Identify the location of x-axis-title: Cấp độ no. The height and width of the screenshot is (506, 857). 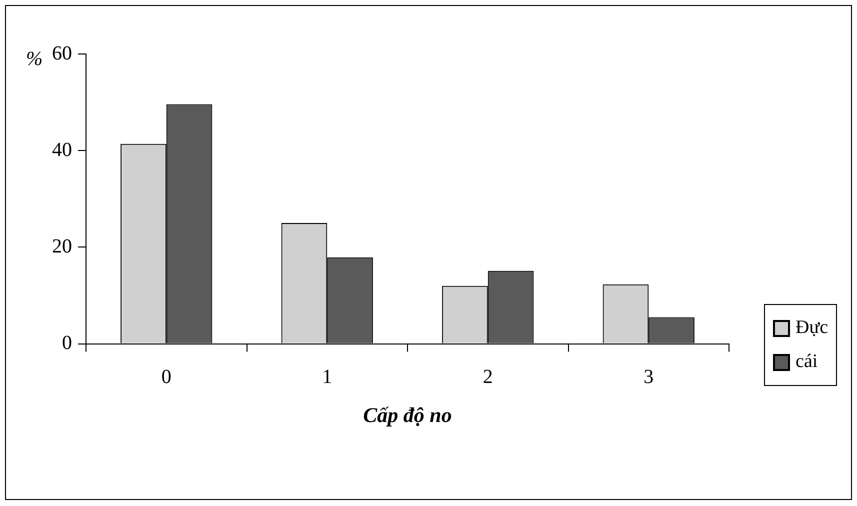
(407, 414).